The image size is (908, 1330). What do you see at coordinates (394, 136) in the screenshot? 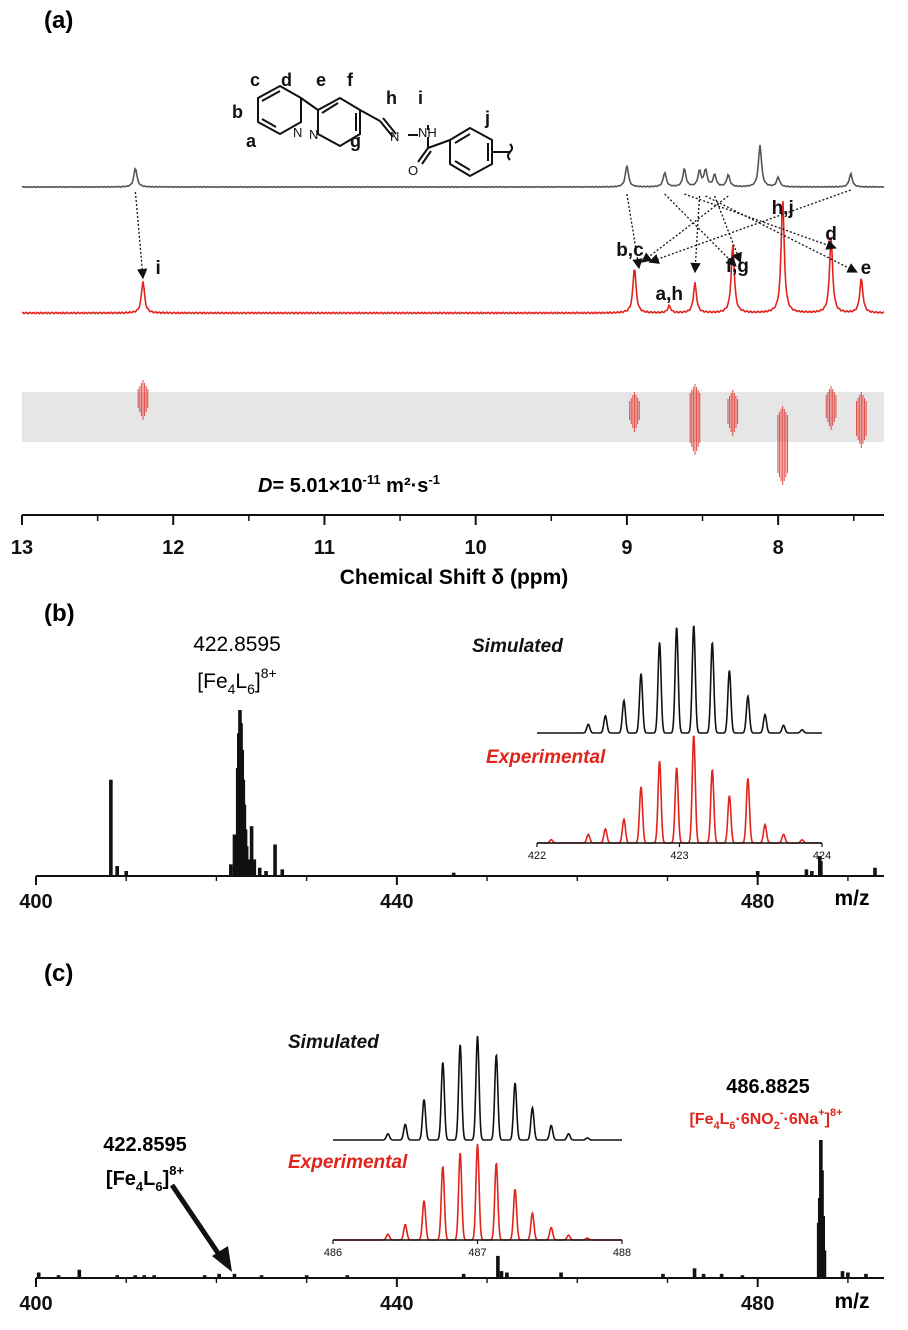
I see `struct-atom-n3: N` at bounding box center [394, 136].